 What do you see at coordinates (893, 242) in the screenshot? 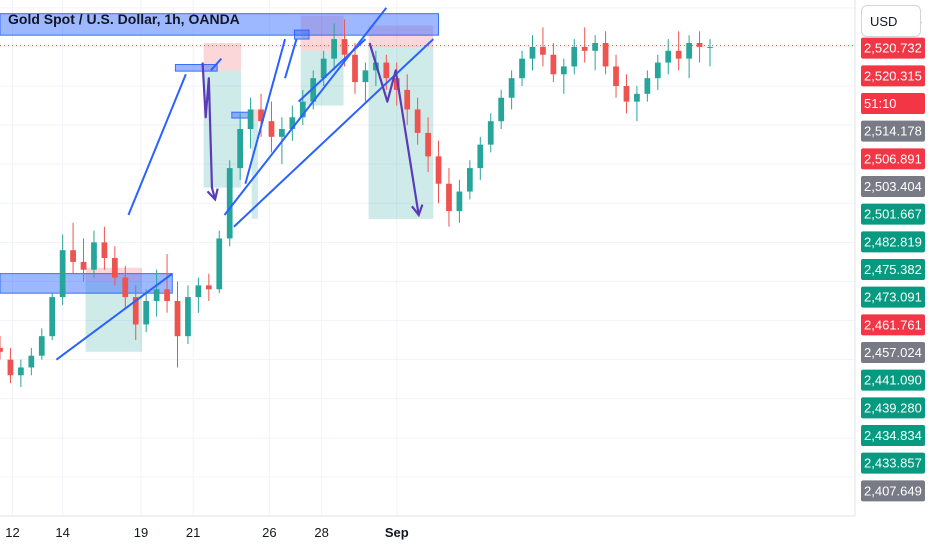
I see `price-tag: 2,482.819` at bounding box center [893, 242].